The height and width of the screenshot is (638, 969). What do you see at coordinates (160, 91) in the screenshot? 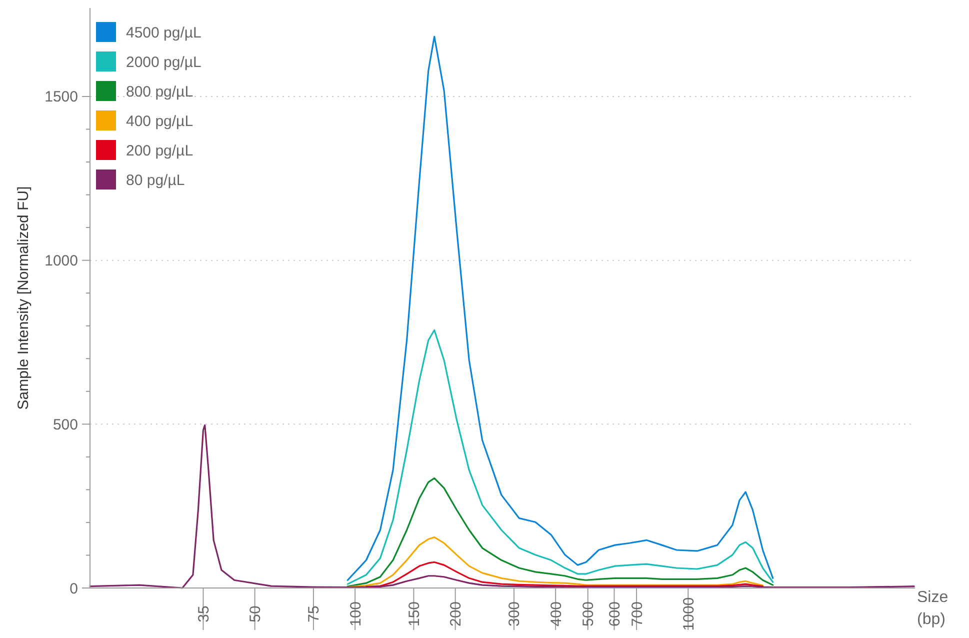
I see `legend-label: 800 pg/µL` at bounding box center [160, 91].